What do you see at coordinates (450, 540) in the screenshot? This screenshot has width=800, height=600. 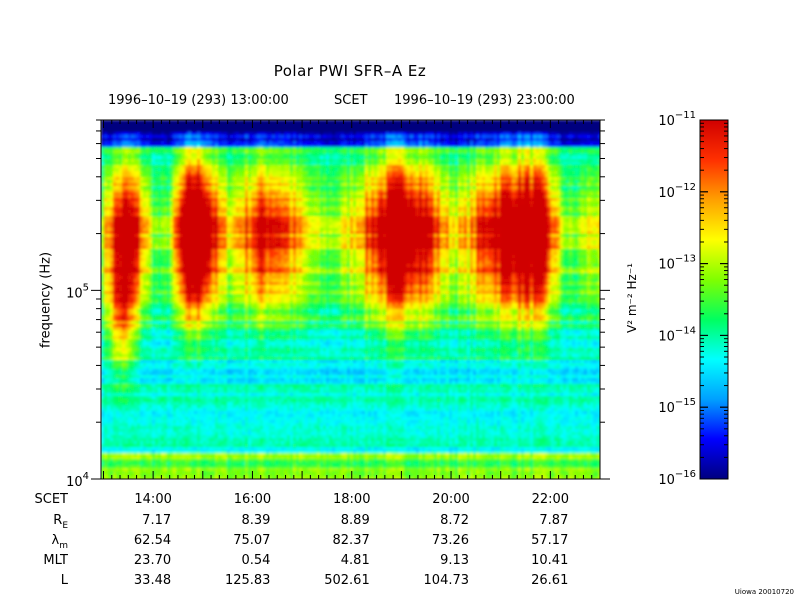 I see `ephemeris-value: 73.26` at bounding box center [450, 540].